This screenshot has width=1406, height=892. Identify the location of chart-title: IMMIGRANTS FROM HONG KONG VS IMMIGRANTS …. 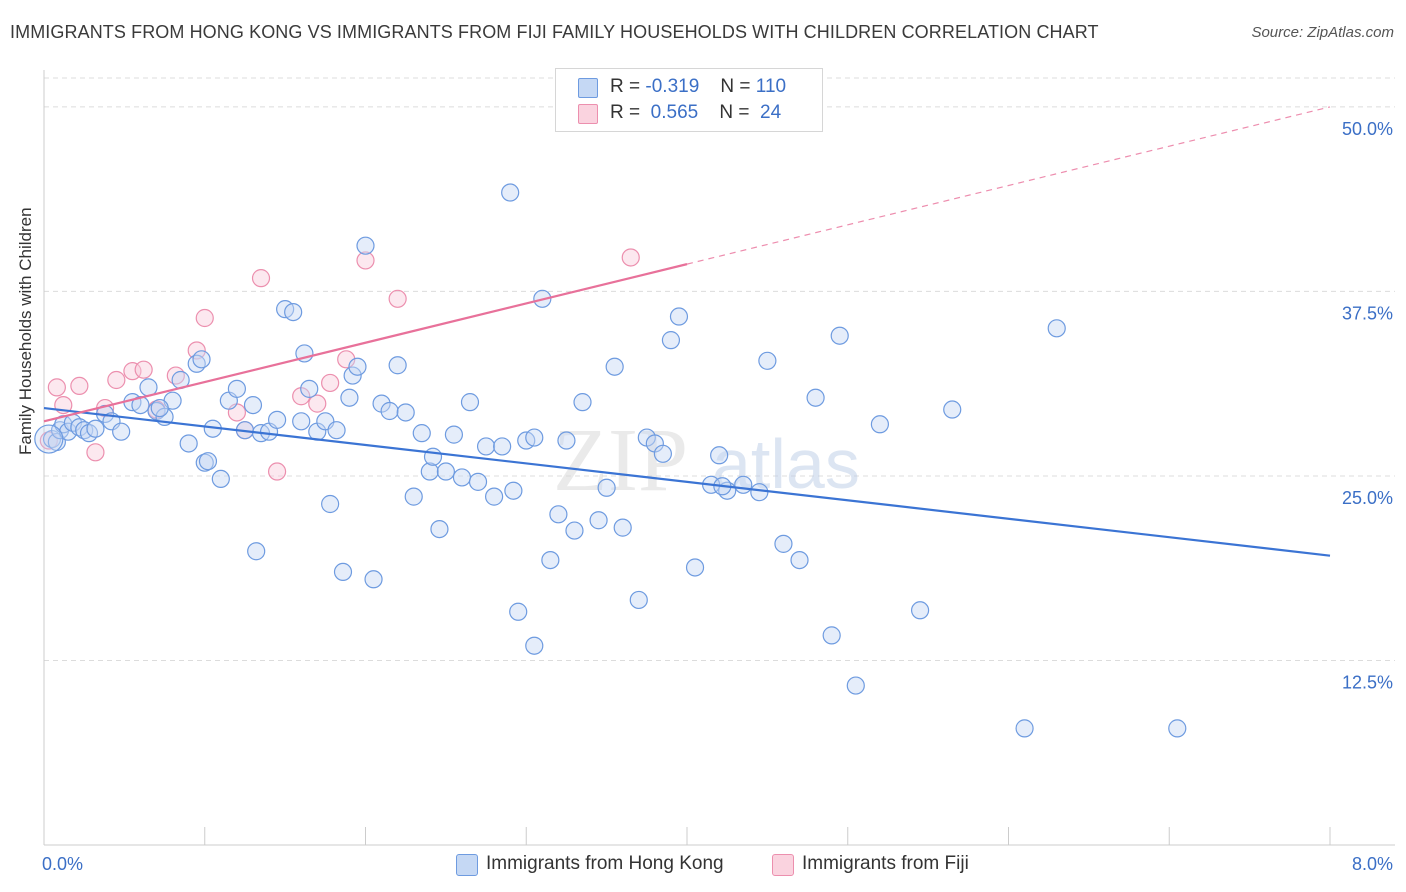
(554, 32).